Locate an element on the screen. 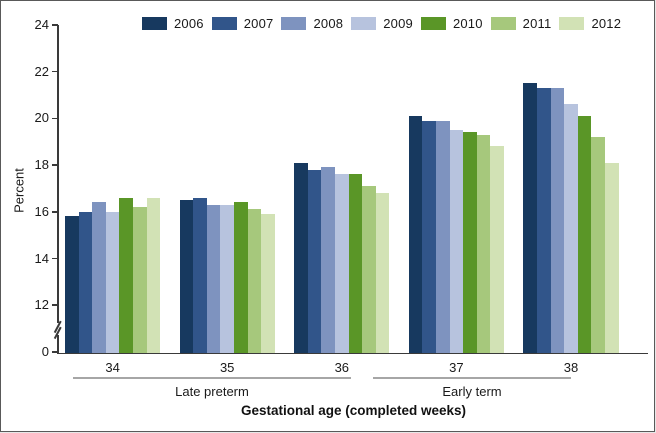 The width and height of the screenshot is (656, 433). y-tick-label: 20 is located at coordinates (41, 118).